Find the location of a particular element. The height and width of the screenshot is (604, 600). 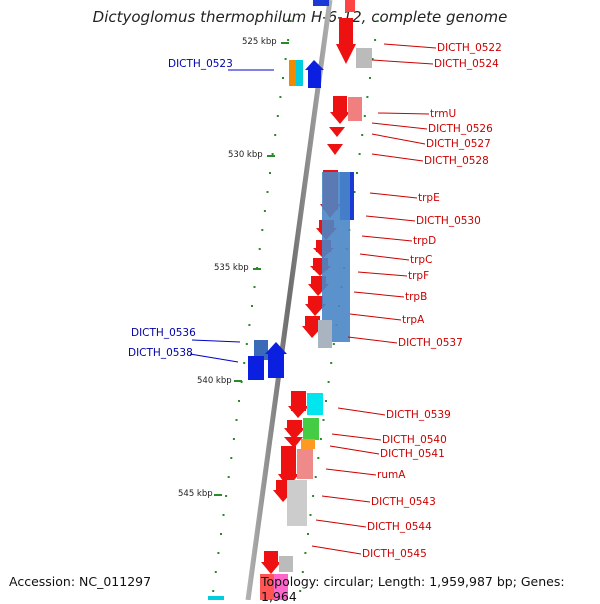

label-trmU: trmU is located at coordinates (443, 114).